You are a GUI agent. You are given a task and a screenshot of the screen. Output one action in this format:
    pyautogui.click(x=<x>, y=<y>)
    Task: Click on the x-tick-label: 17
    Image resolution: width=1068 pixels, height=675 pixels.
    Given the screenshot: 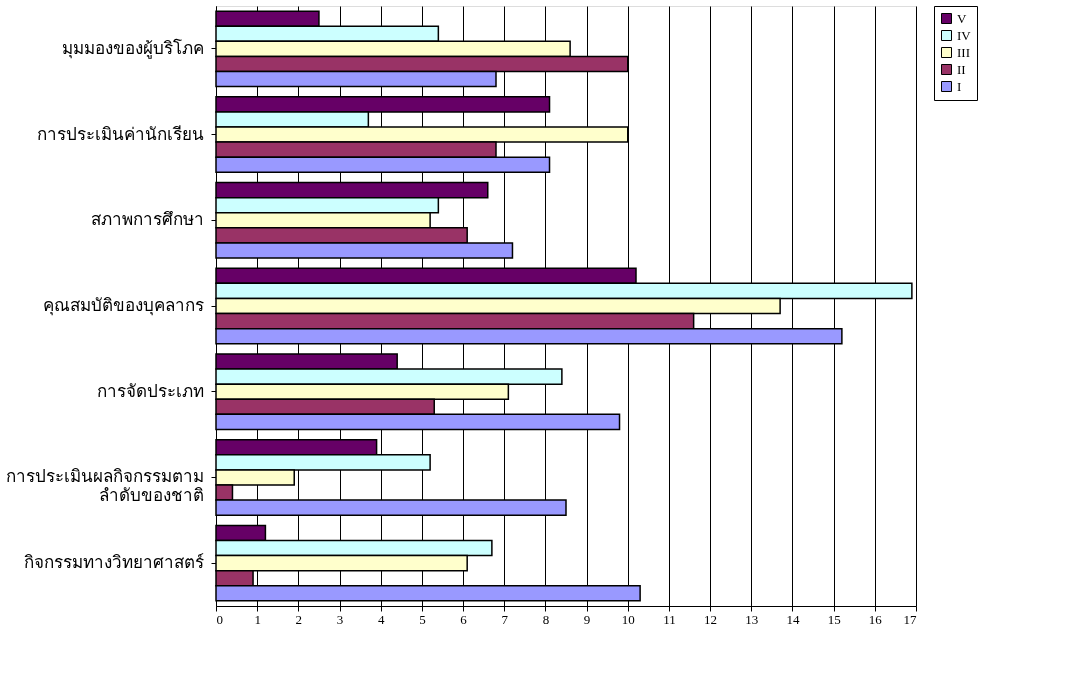 What is the action you would take?
    pyautogui.click(x=910, y=619)
    